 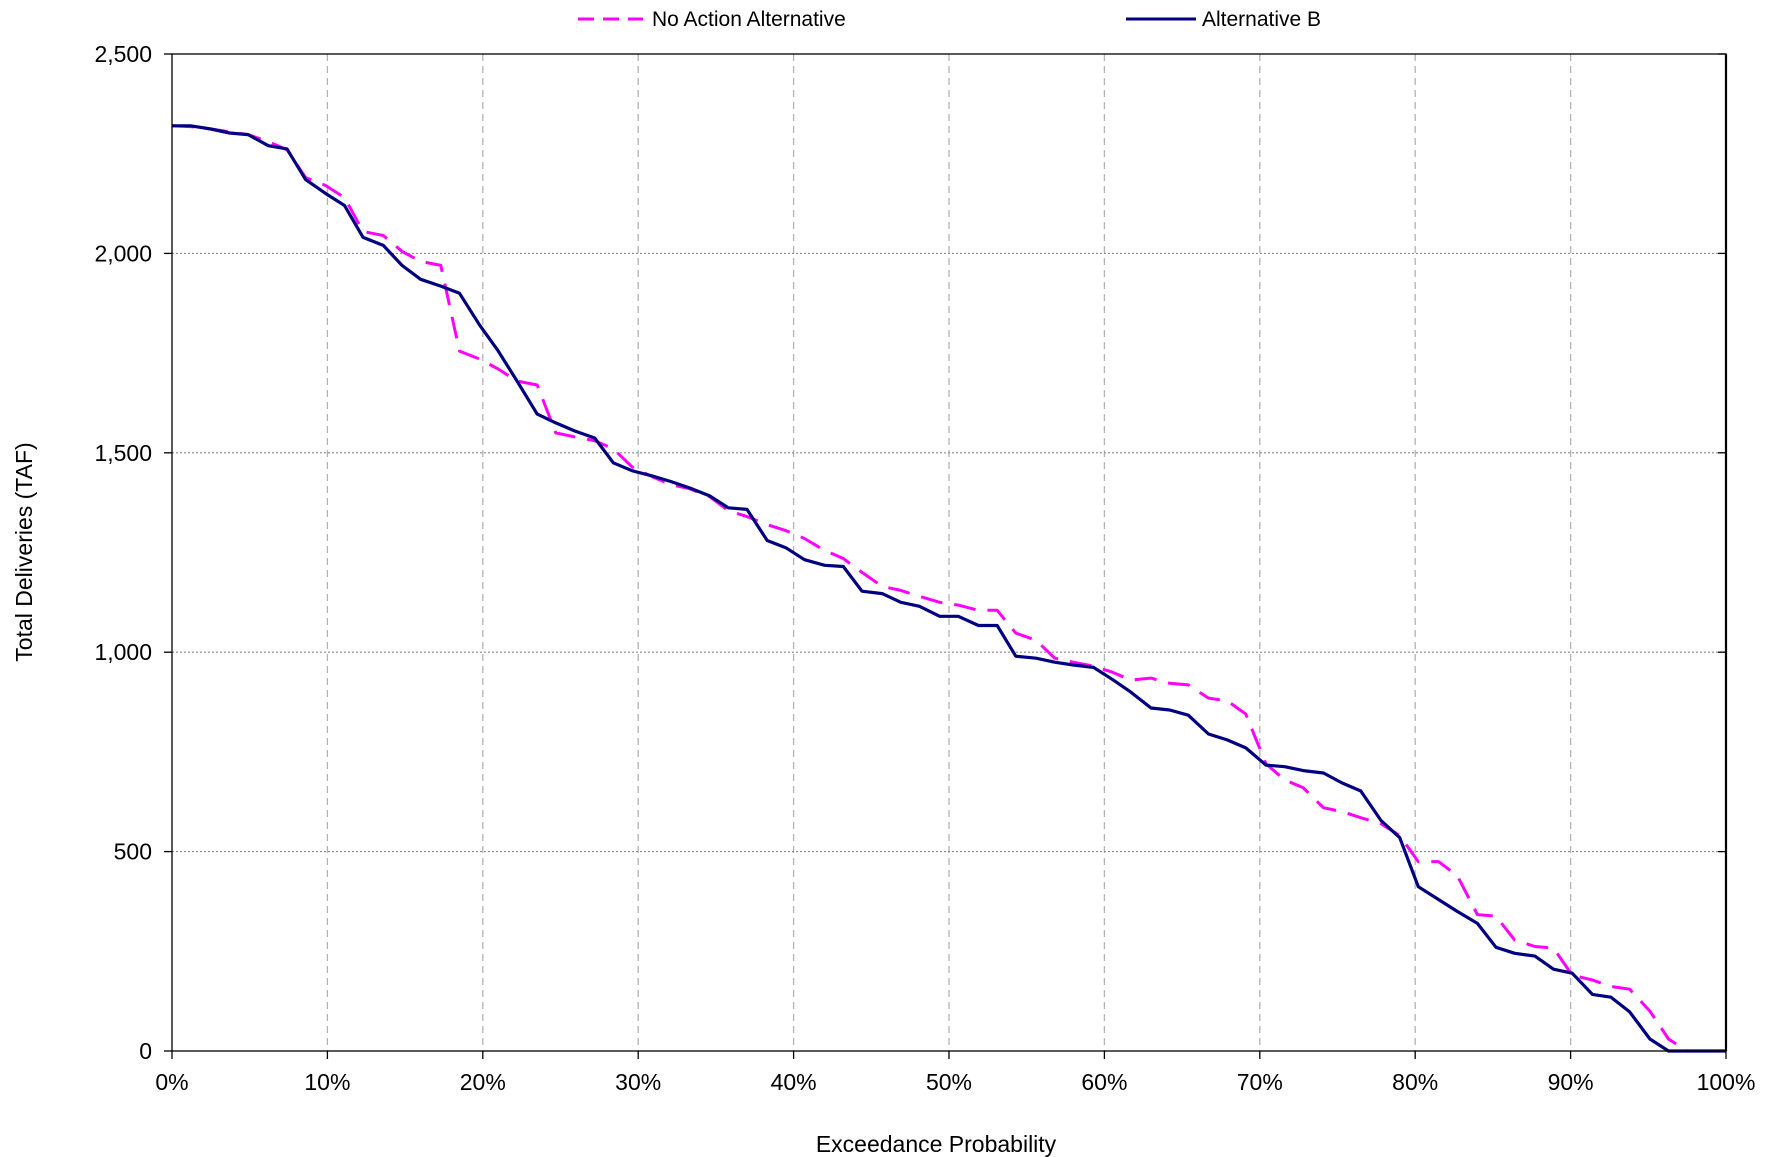 What do you see at coordinates (1415, 1082) in the screenshot?
I see `x-tick-label: 80%` at bounding box center [1415, 1082].